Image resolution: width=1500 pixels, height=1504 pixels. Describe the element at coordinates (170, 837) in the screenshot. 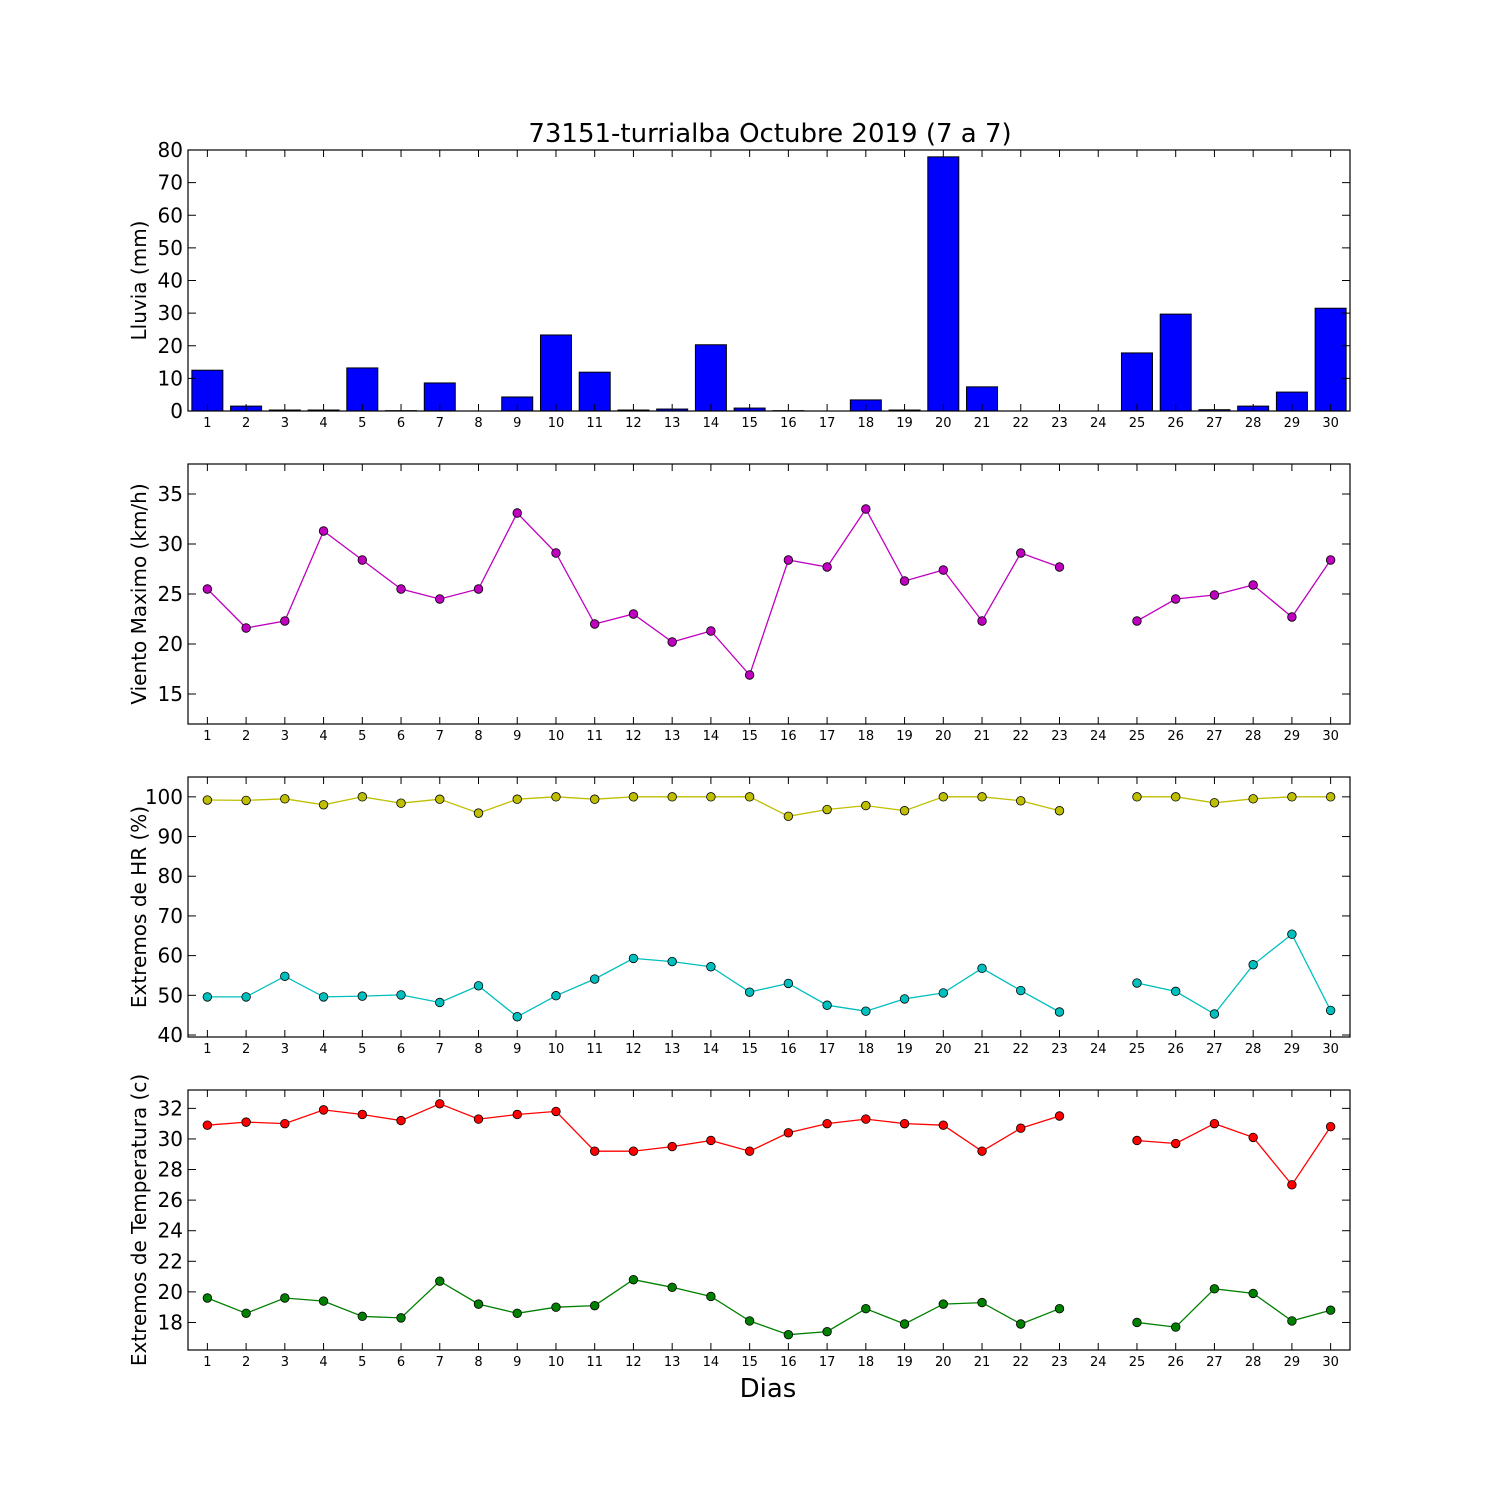

I see `y-tick-label: 90` at that location.